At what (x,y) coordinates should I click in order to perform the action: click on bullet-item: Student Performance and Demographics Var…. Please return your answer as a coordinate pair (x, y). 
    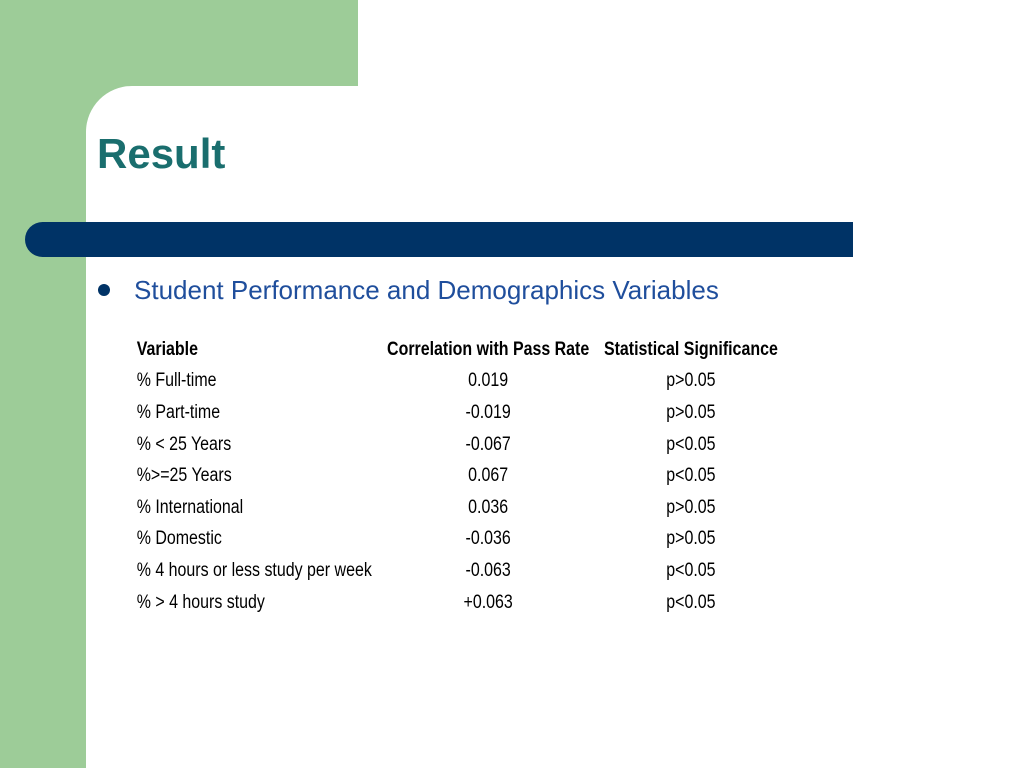
    Looking at the image, I should click on (408, 290).